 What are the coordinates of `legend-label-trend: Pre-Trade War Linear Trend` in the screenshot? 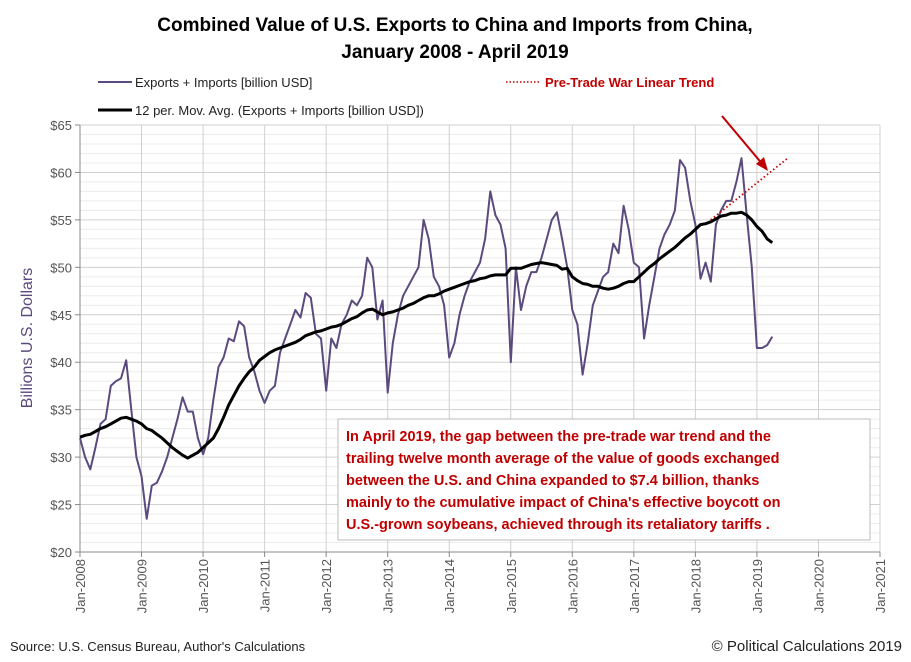 It's located at (629, 82).